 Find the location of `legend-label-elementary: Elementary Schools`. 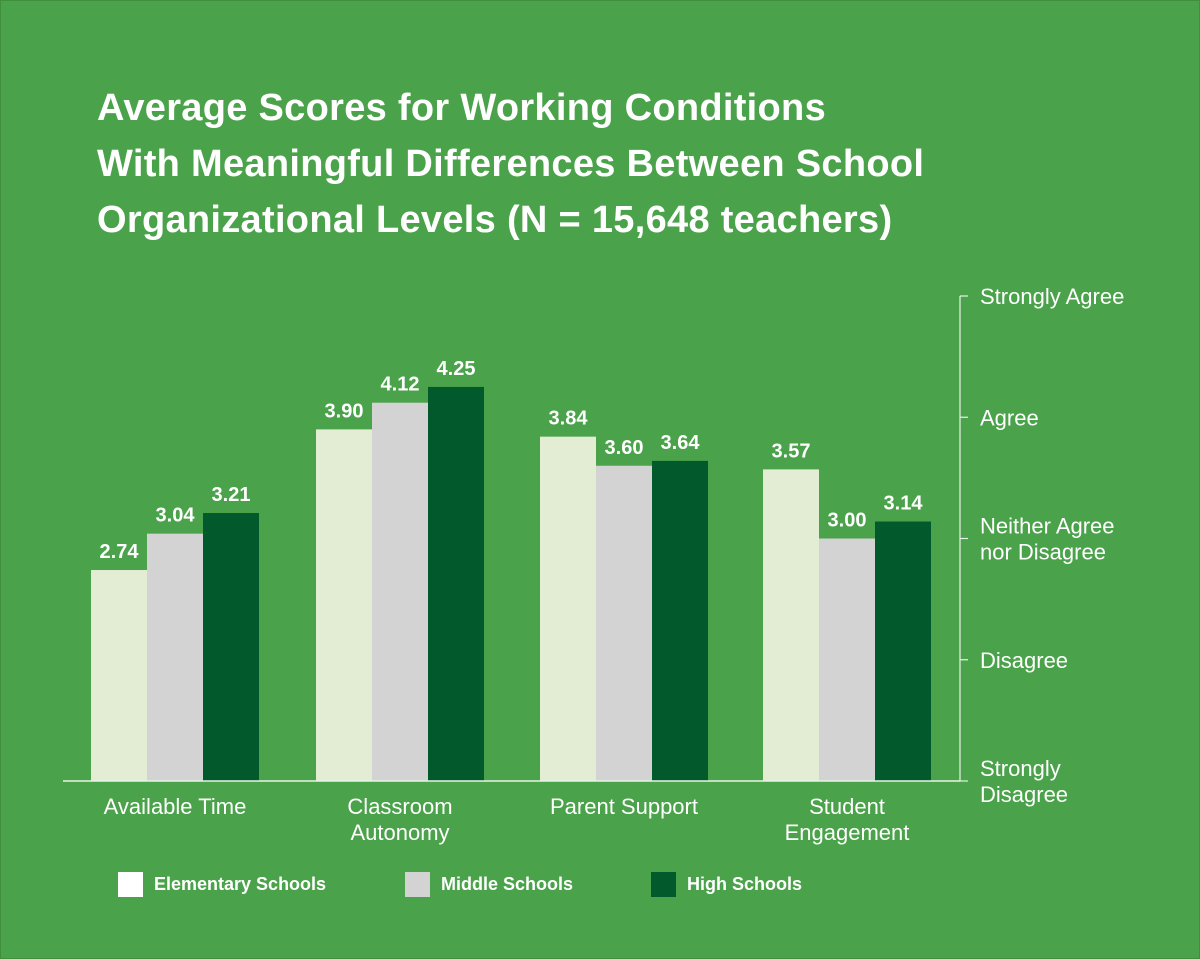

legend-label-elementary: Elementary Schools is located at coordinates (240, 884).